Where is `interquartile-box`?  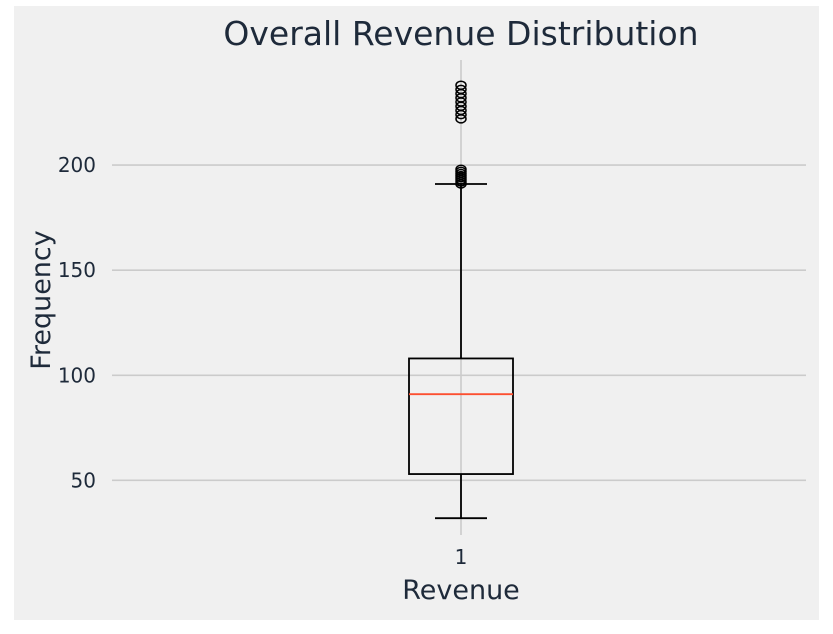
interquartile-box is located at coordinates (461, 416).